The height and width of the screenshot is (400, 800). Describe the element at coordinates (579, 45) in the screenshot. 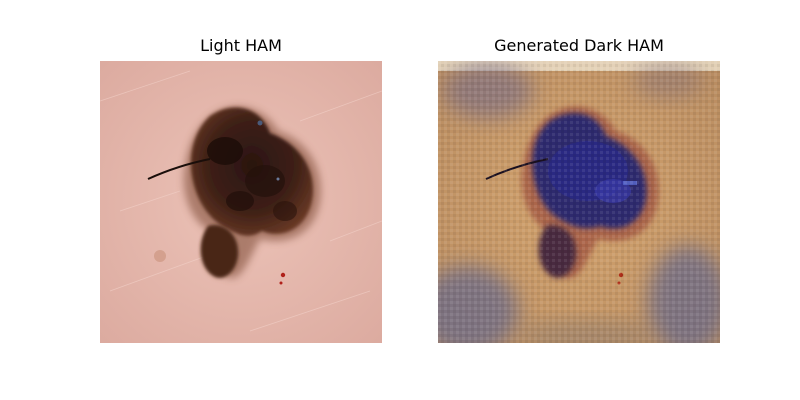

I see `panel-title-generated-dark-ham: Generated Dark HAM` at that location.